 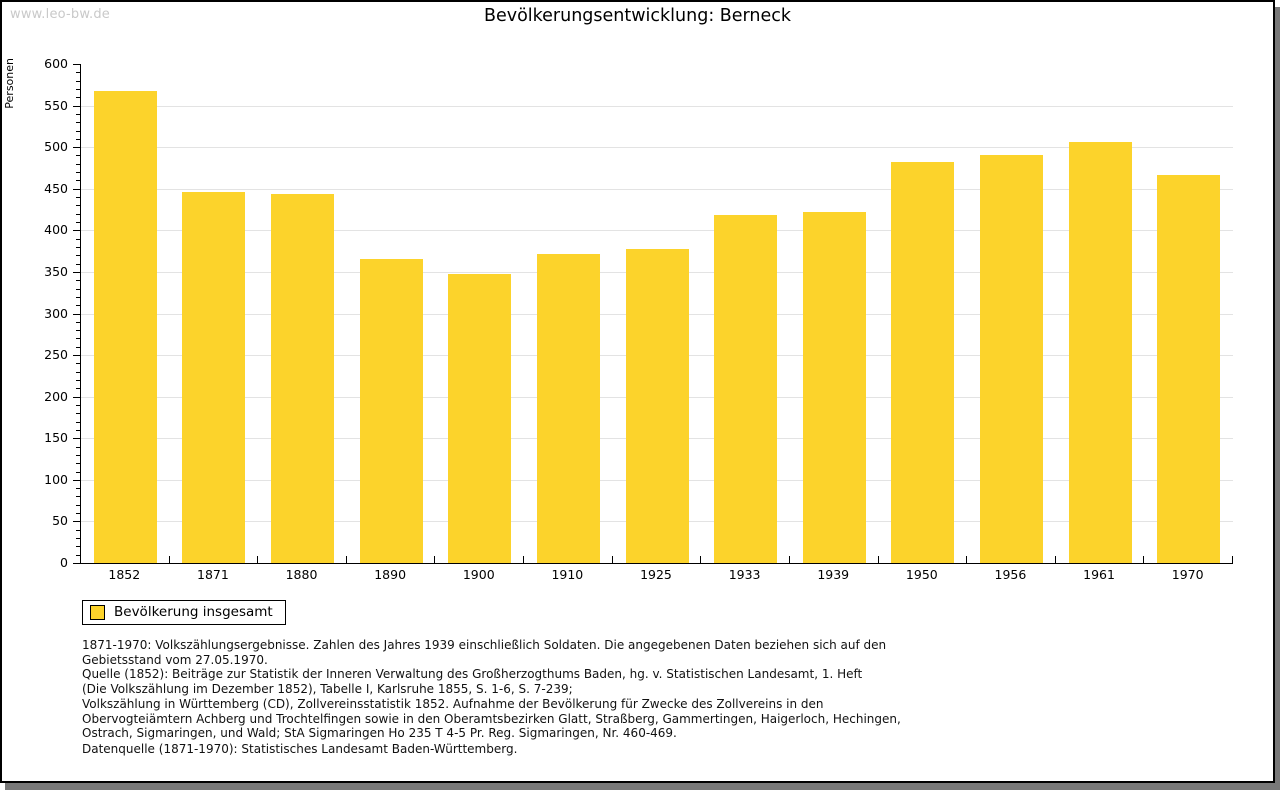 What do you see at coordinates (480, 418) in the screenshot?
I see `bar-1900` at bounding box center [480, 418].